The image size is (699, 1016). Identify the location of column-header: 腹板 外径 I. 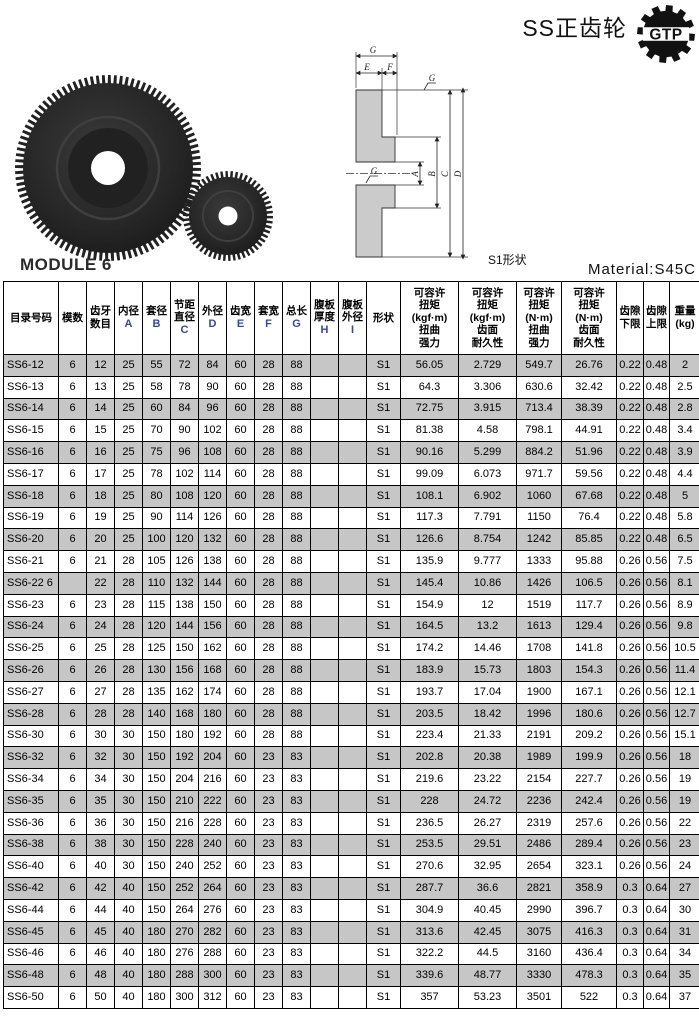
(352, 318).